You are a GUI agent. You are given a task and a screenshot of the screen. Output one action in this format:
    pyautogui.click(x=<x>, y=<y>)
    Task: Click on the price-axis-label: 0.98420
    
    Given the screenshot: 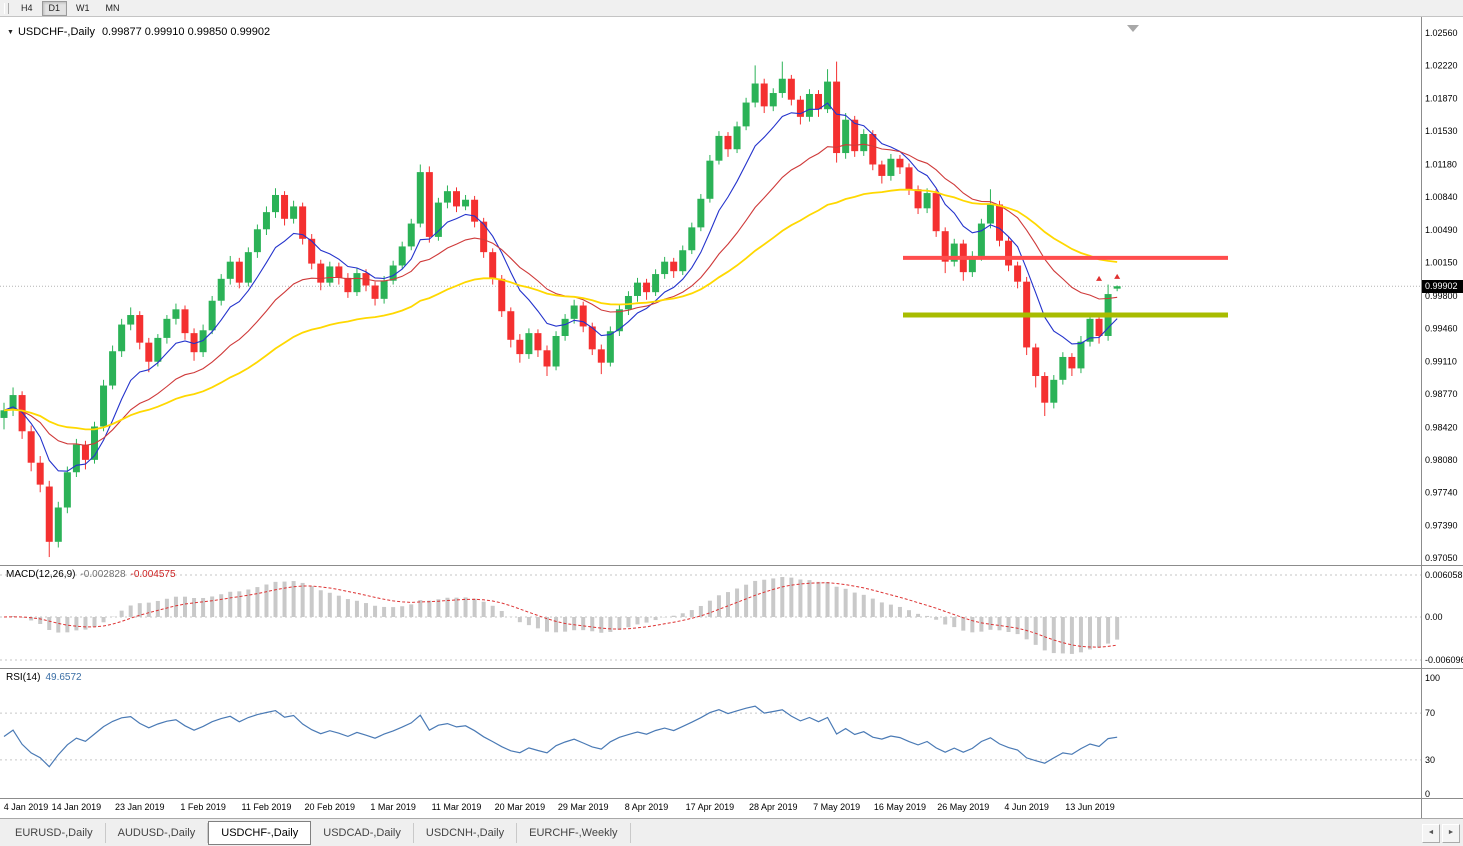 What is the action you would take?
    pyautogui.click(x=1441, y=427)
    